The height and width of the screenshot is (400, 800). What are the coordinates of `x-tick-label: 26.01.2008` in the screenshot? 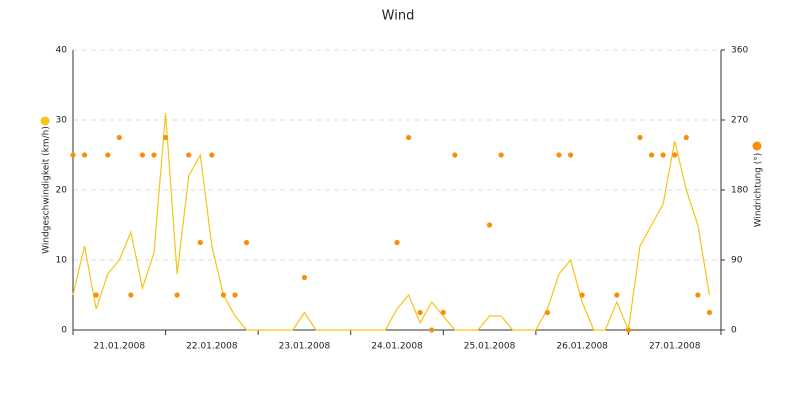 It's located at (582, 347).